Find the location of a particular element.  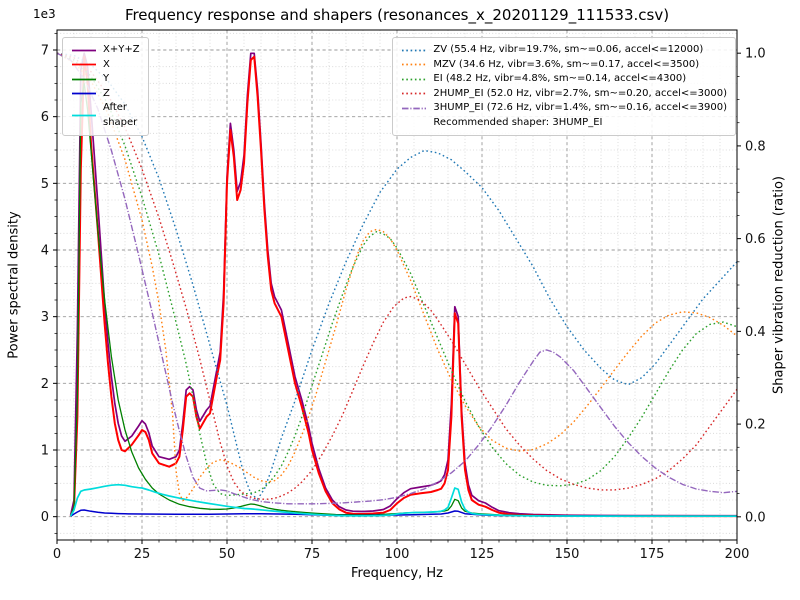

series-After shaper is located at coordinates (403, 500).